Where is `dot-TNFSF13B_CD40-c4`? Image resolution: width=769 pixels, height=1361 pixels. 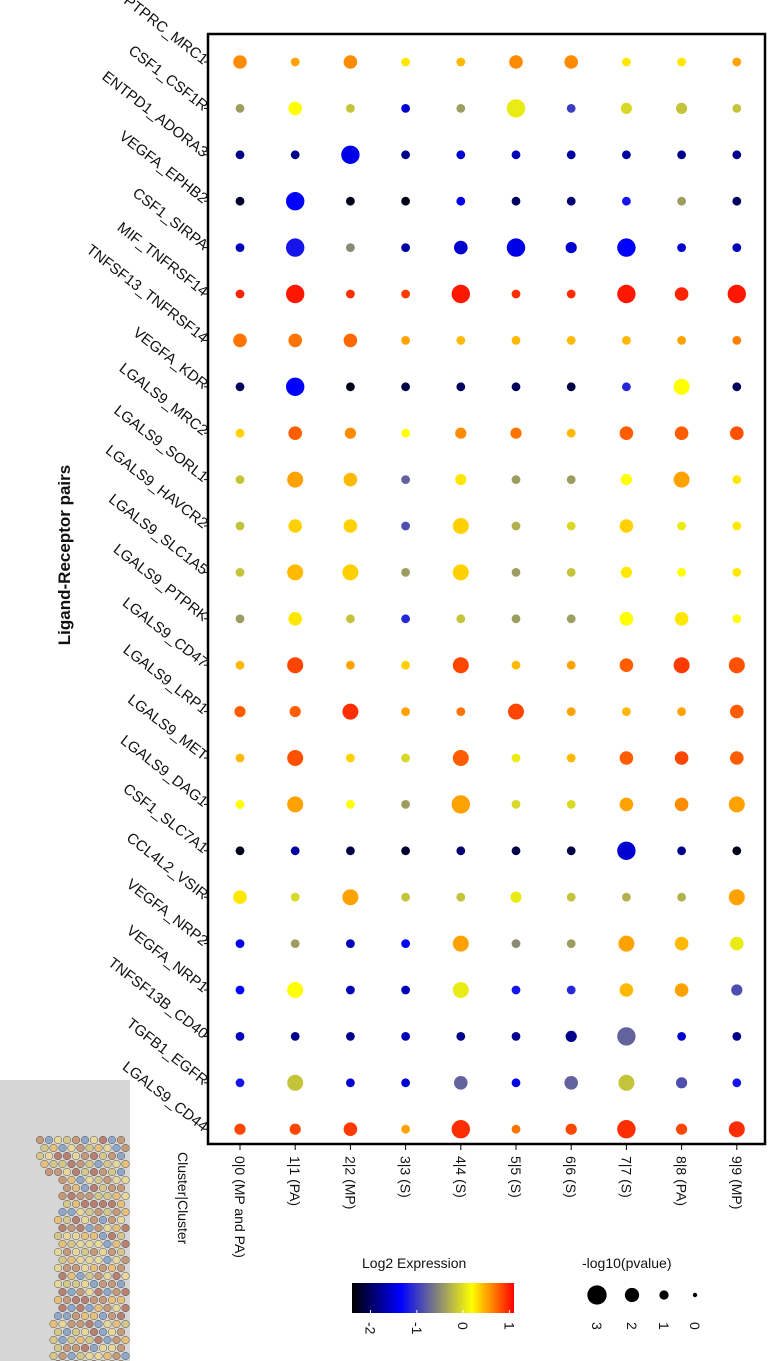
dot-TNFSF13B_CD40-c4 is located at coordinates (461, 1036).